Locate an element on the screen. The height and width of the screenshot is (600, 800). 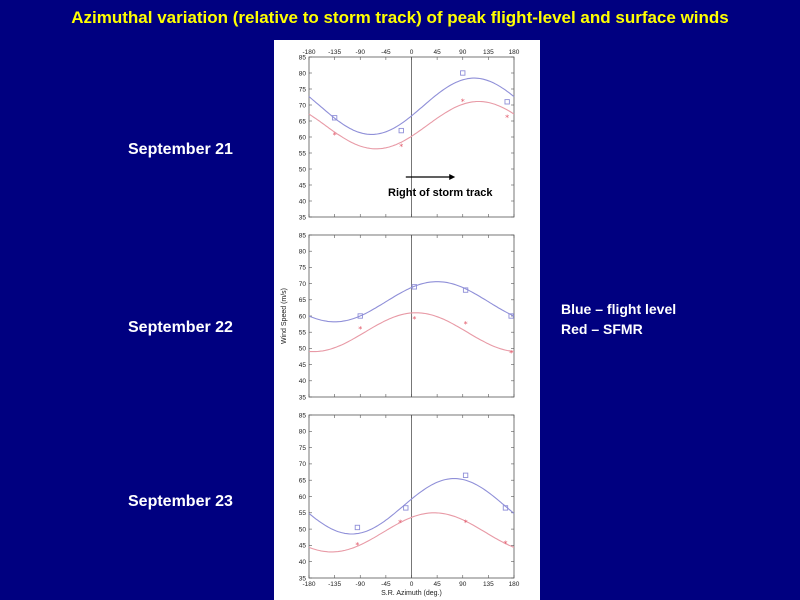
x-tick-label: 90 is located at coordinates (463, 584).